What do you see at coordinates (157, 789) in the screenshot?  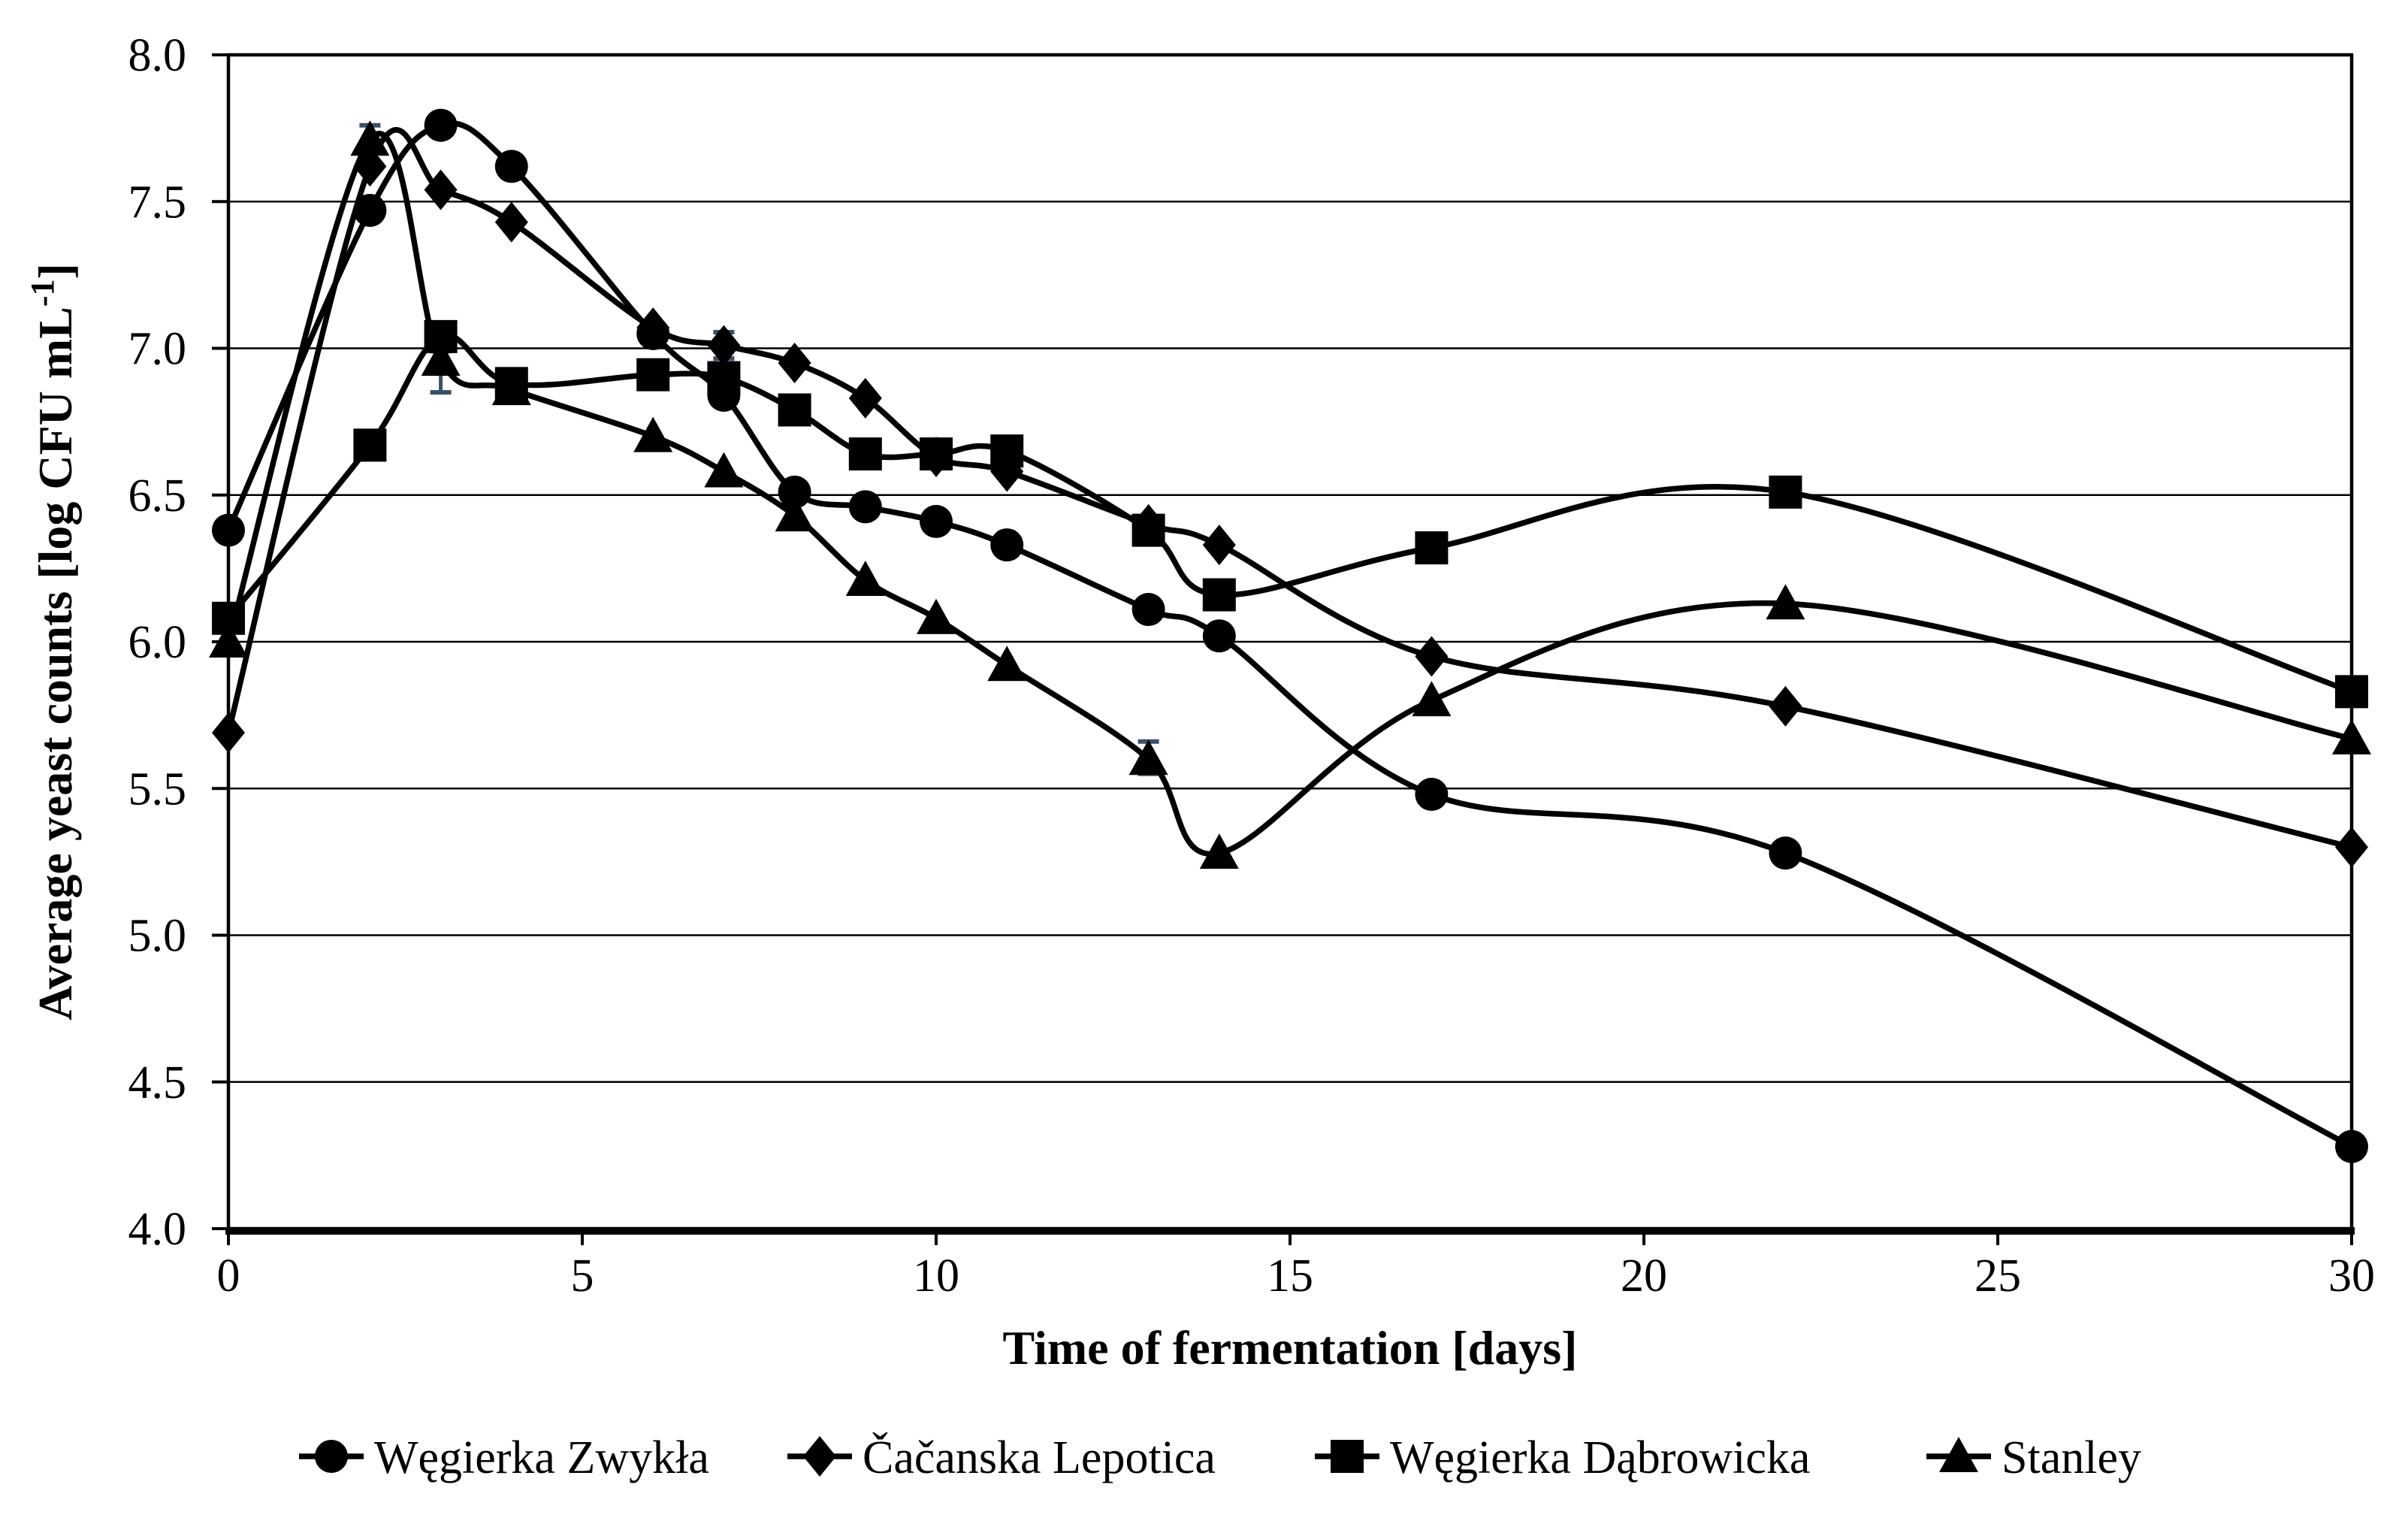 I see `y-tick-label: 5.5` at bounding box center [157, 789].